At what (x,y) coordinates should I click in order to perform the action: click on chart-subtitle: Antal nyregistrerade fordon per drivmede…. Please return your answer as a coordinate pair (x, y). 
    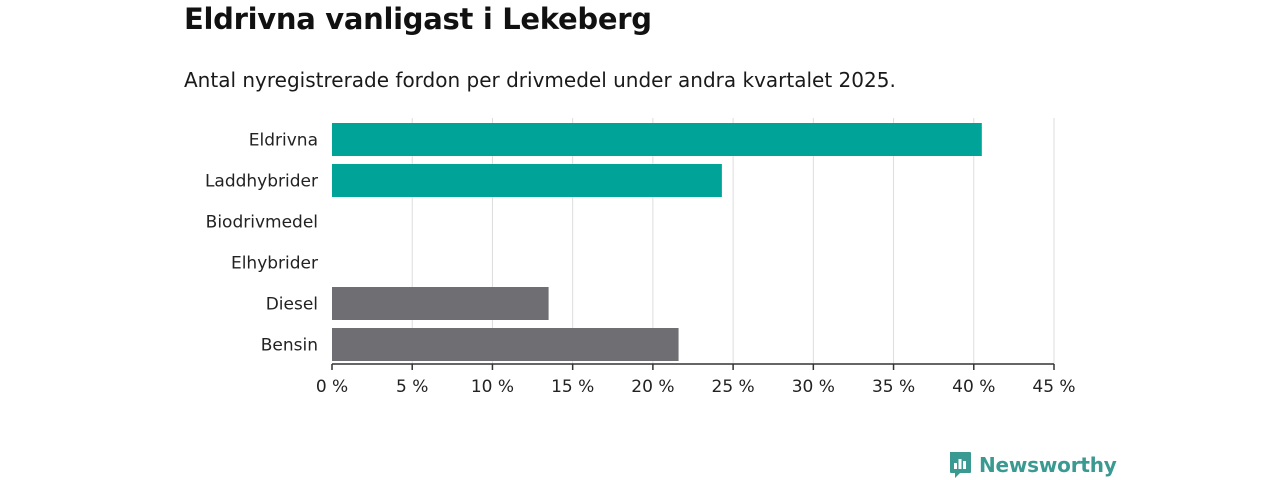
    Looking at the image, I should click on (540, 80).